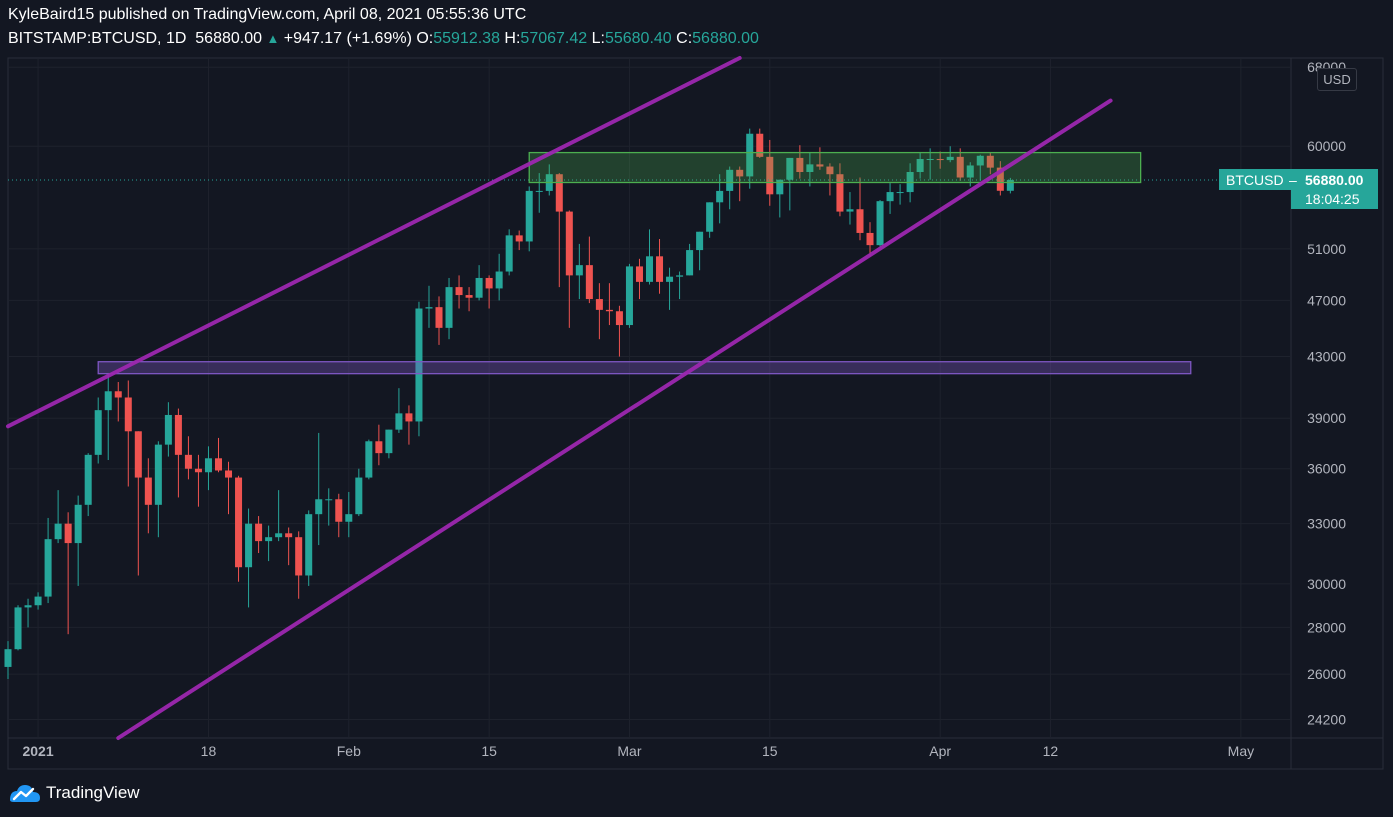 This screenshot has width=1393, height=817. I want to click on resistance-zone, so click(835, 167).